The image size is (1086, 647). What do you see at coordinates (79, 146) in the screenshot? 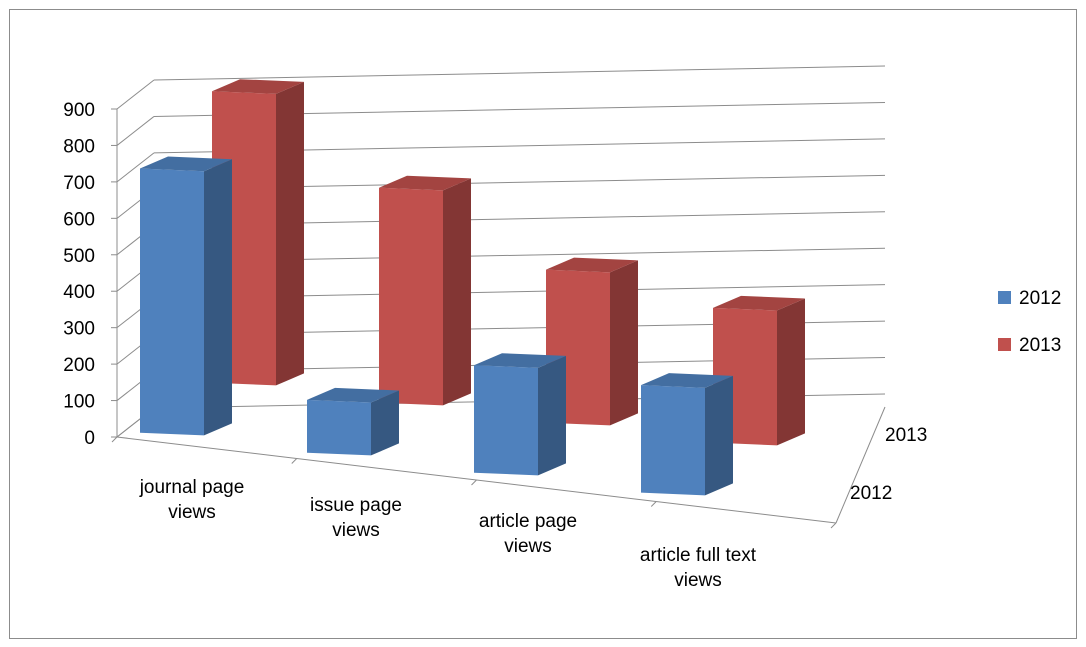
I see `y-tick-label: 800` at bounding box center [79, 146].